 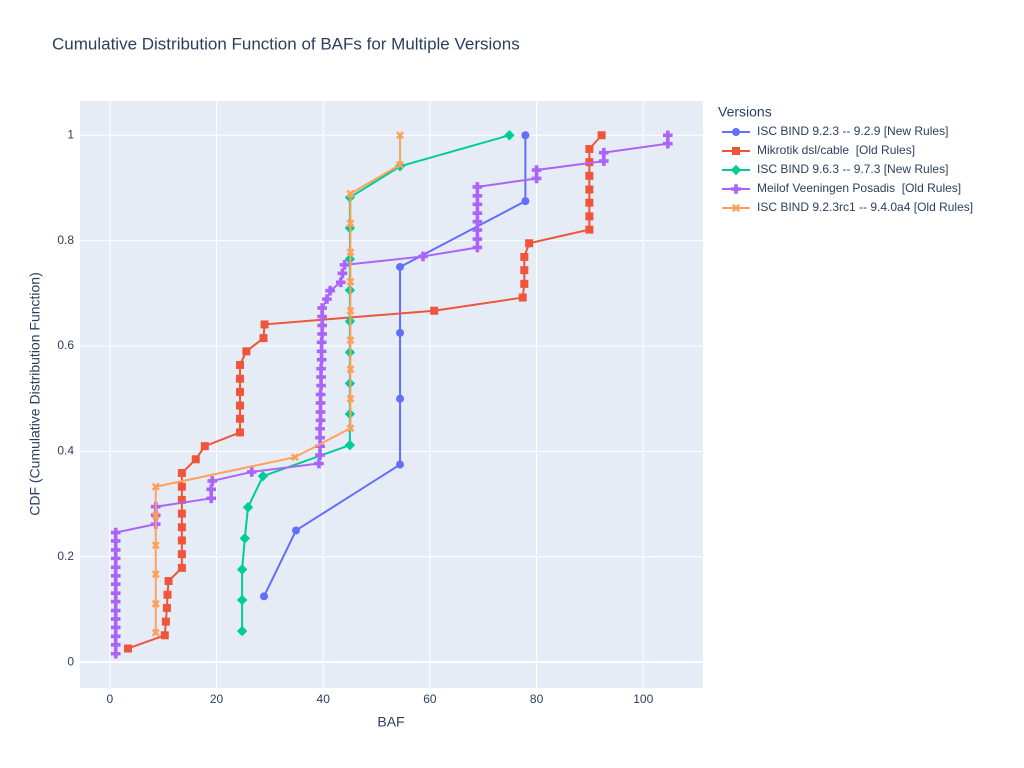 I want to click on y-tick-label: 0.2, so click(x=65, y=556).